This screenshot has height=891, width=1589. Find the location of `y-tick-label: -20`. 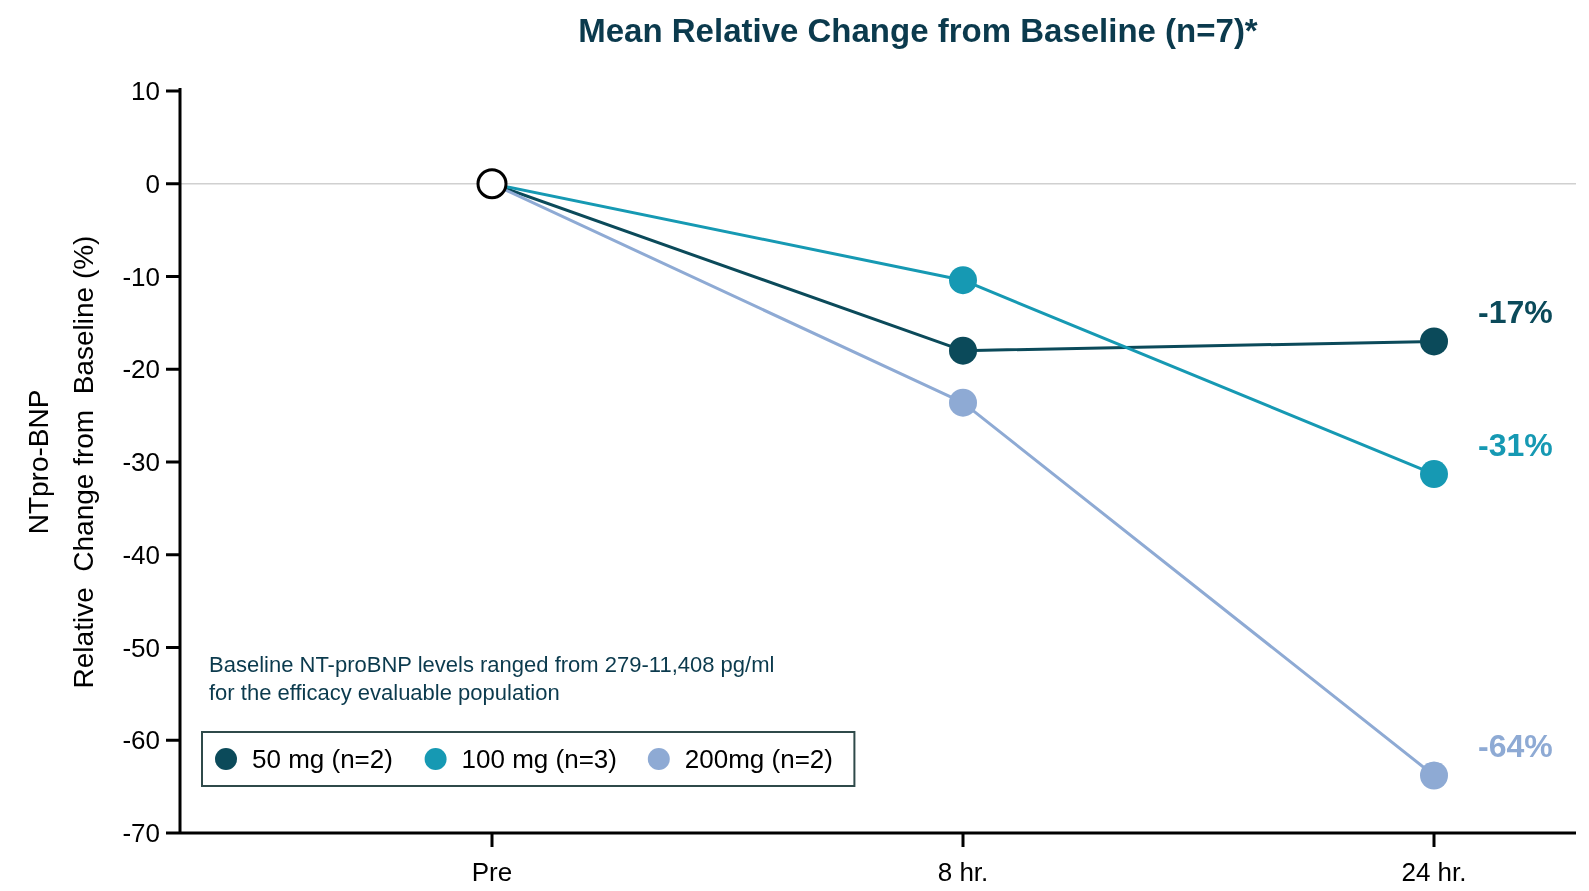

y-tick-label: -20 is located at coordinates (141, 369).